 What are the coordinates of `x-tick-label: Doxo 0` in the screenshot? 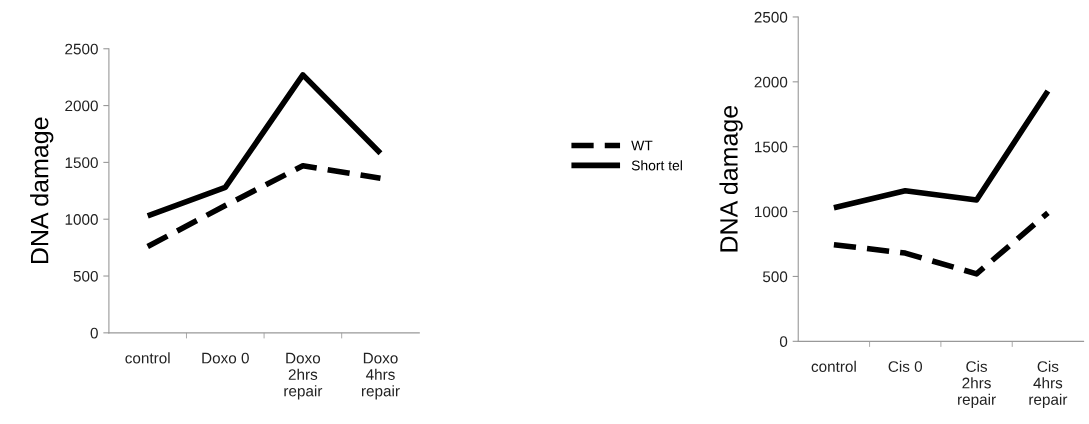 It's located at (225, 358).